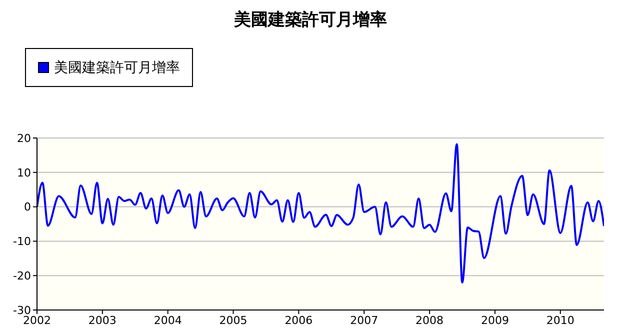 This screenshot has width=621, height=335. Describe the element at coordinates (27, 207) in the screenshot. I see `y-tick-label: 0` at that location.